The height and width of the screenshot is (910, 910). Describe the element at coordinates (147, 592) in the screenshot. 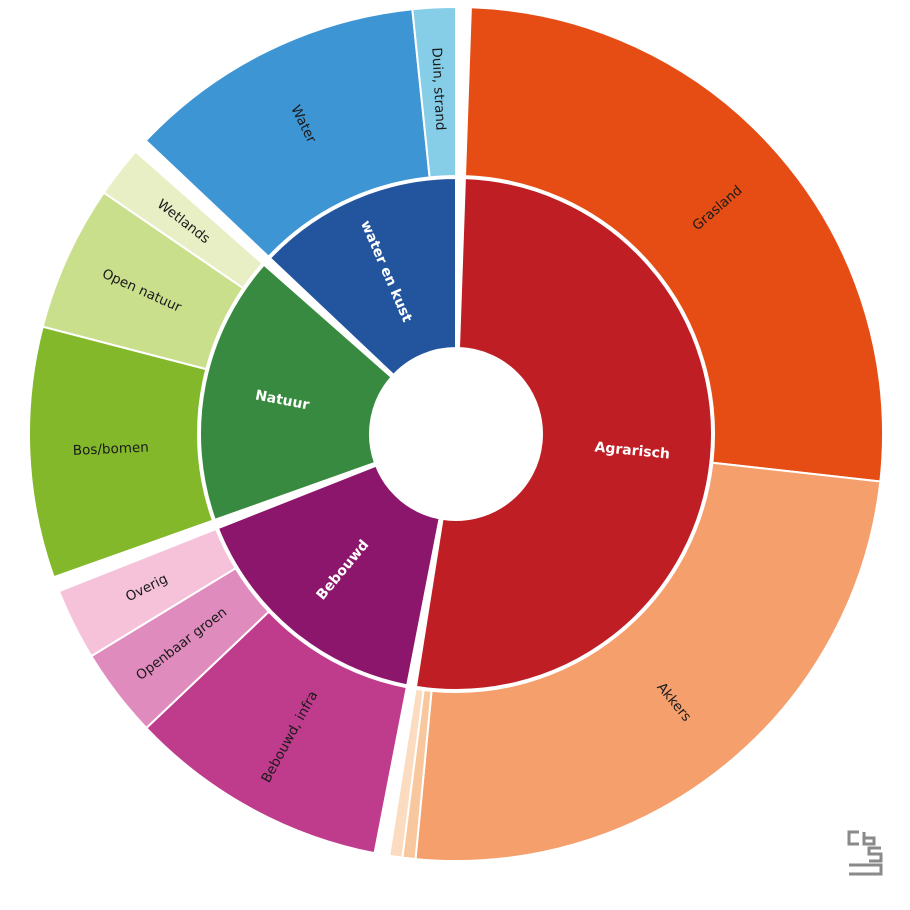

I see `outer-segment-overig` at that location.